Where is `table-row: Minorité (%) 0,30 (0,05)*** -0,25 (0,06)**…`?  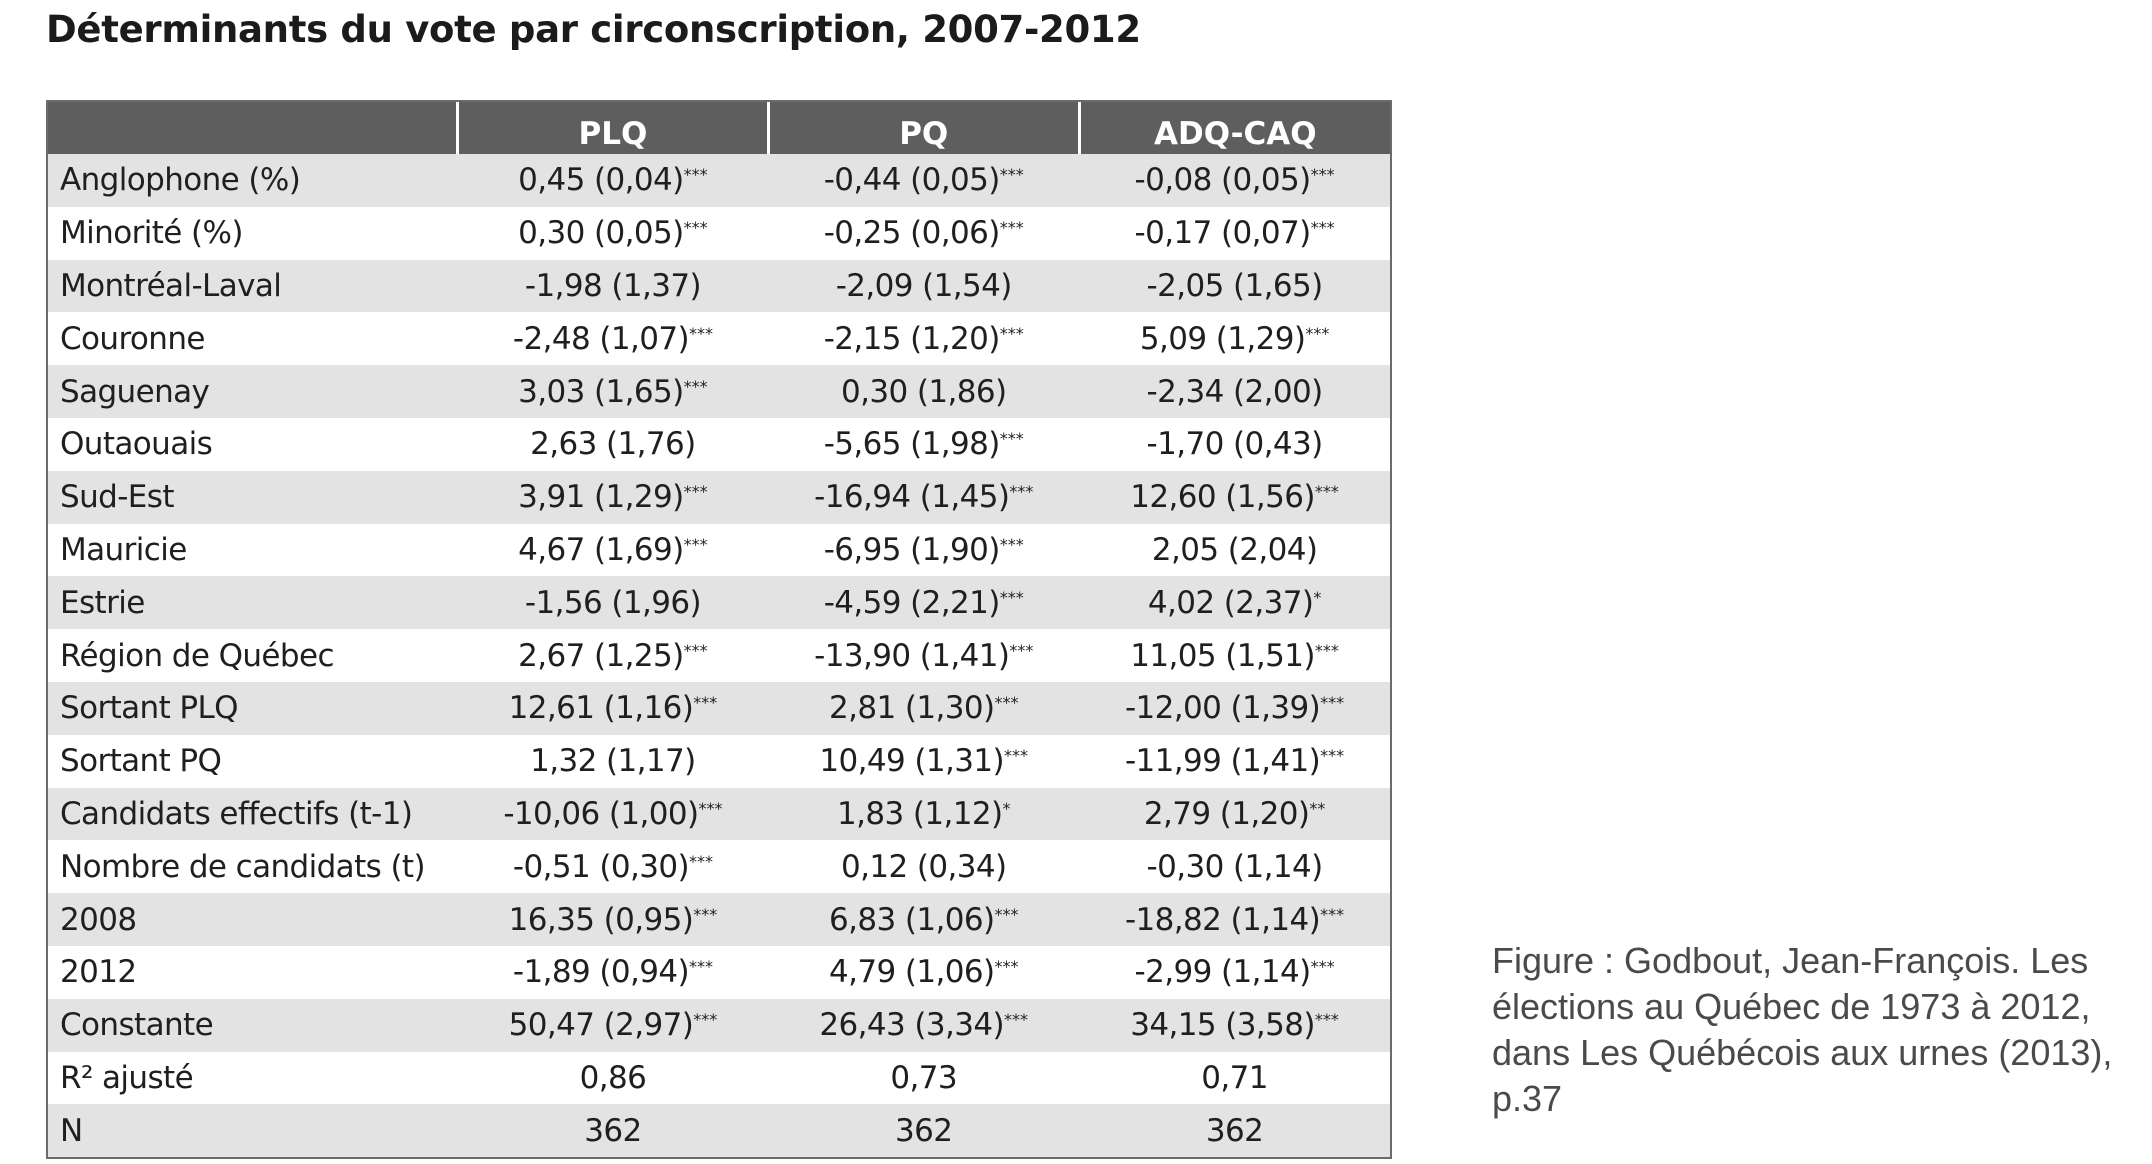 table-row: Minorité (%) 0,30 (0,05)*** -0,25 (0,06)**… is located at coordinates (719, 233).